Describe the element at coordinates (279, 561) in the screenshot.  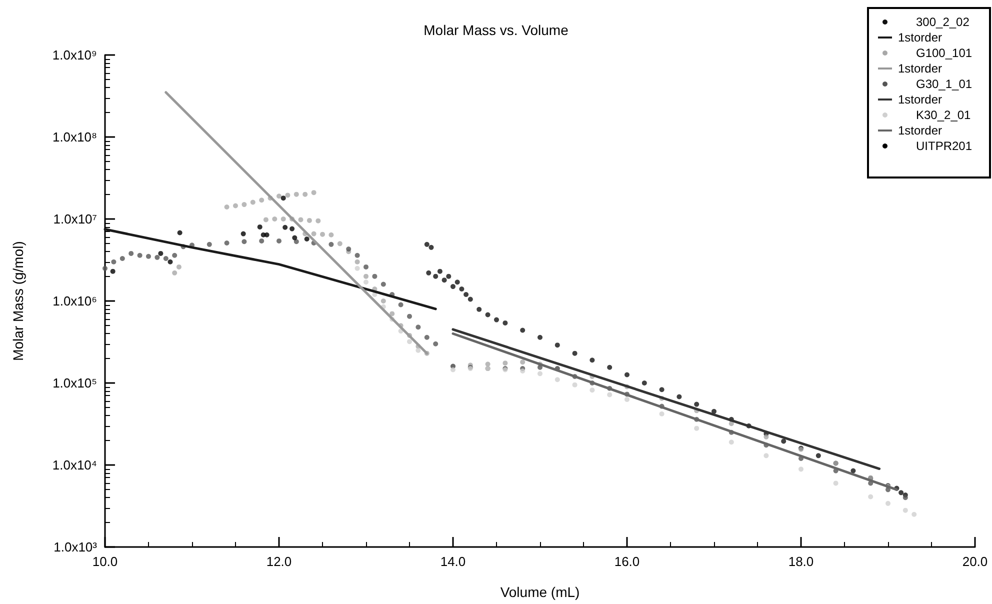
I see `x-tick-label: 12.0` at that location.